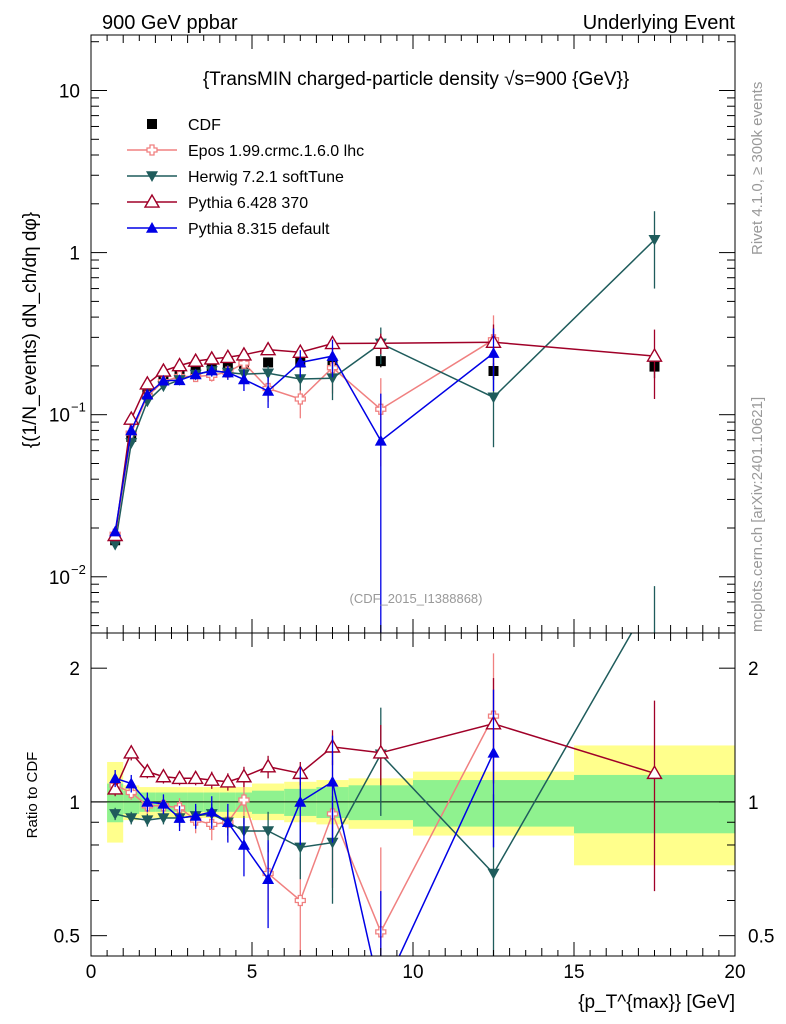 The height and width of the screenshot is (1024, 786). What do you see at coordinates (32, 795) in the screenshot?
I see `ratio-y-axis-label: Ratio to CDF` at bounding box center [32, 795].